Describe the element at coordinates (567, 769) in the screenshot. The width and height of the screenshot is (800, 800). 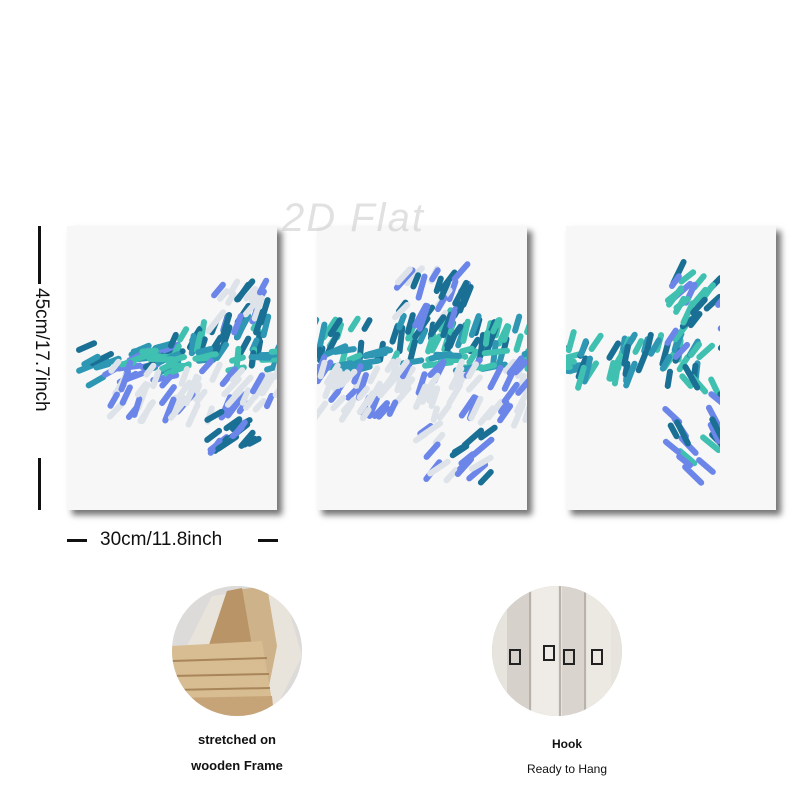
I see `hook-caption-line2: Ready to Hang` at that location.